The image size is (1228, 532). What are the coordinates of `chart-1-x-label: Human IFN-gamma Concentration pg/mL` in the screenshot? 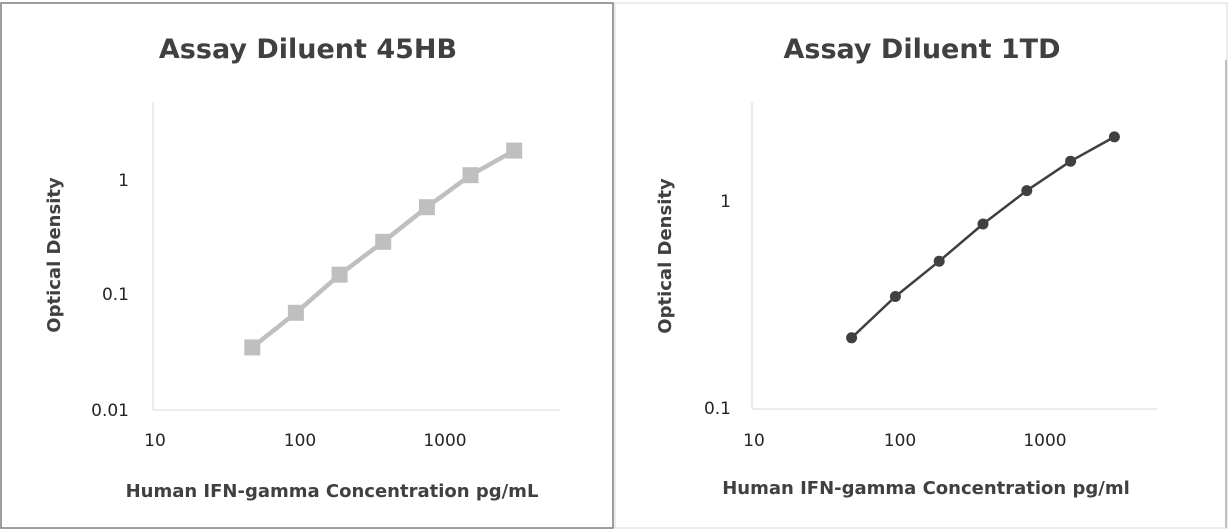 It's located at (332, 491).